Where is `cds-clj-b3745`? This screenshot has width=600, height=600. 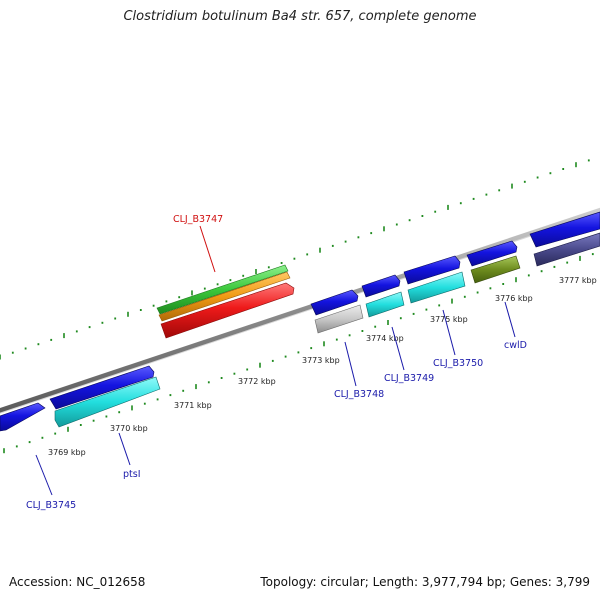 cds-clj-b3745 is located at coordinates (23, 417).